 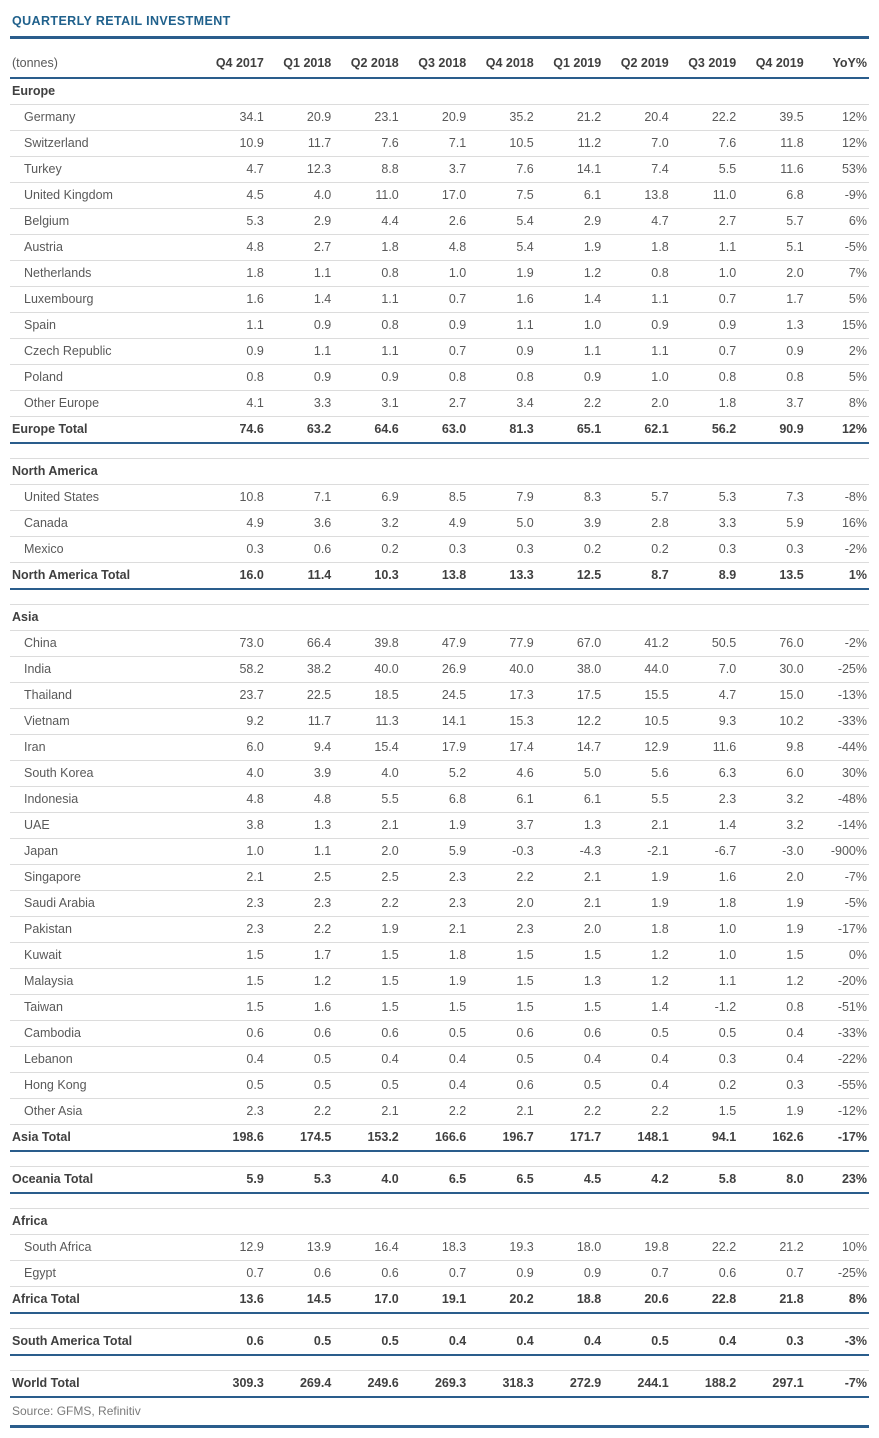 What do you see at coordinates (107, 378) in the screenshot?
I see `row-label: Poland` at bounding box center [107, 378].